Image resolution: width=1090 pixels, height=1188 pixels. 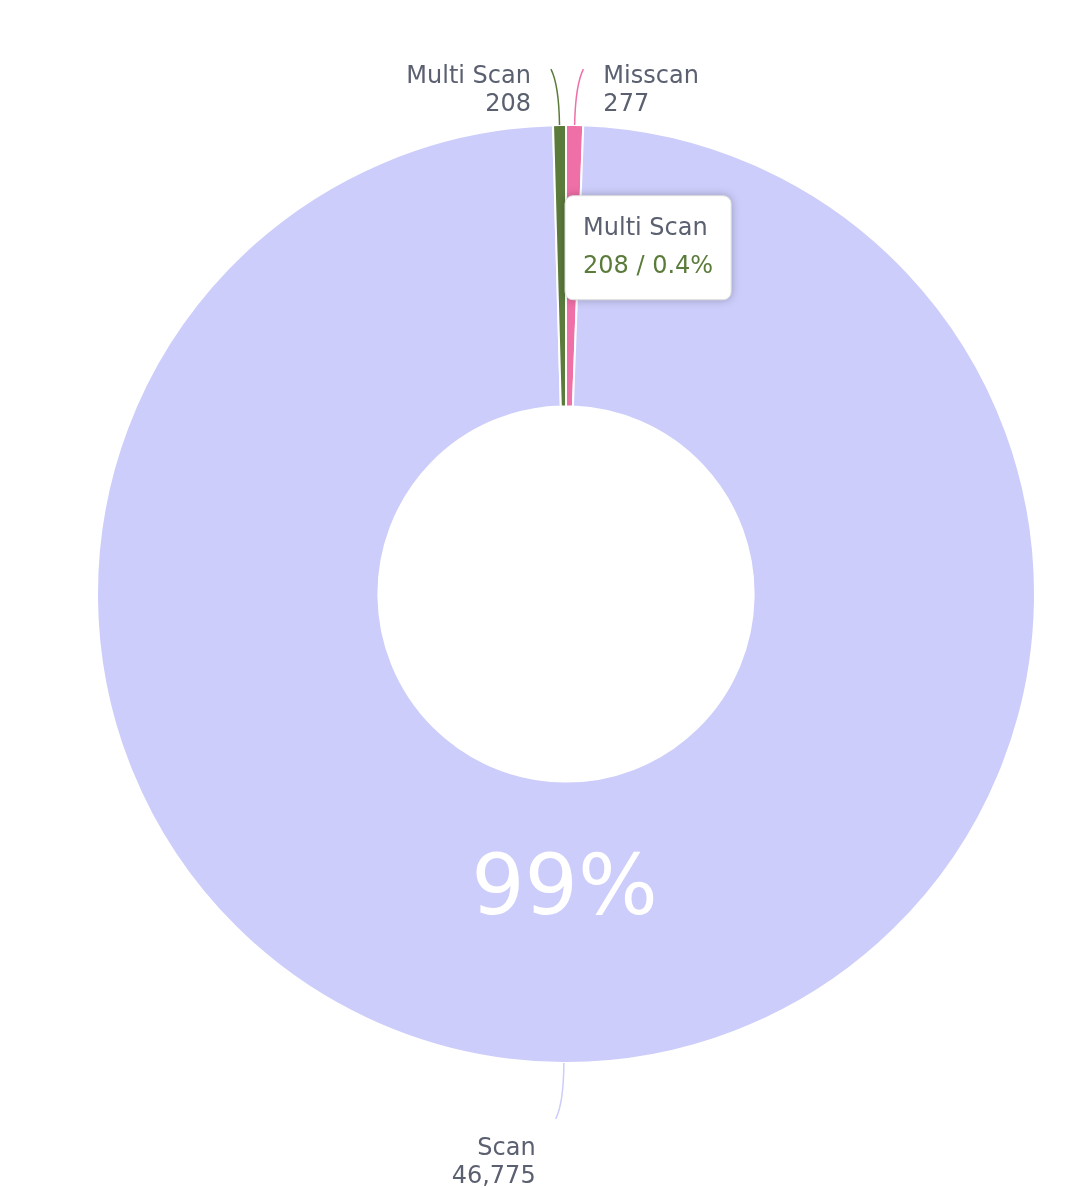 What do you see at coordinates (648, 264) in the screenshot?
I see `text: 208 / 0.4%` at bounding box center [648, 264].